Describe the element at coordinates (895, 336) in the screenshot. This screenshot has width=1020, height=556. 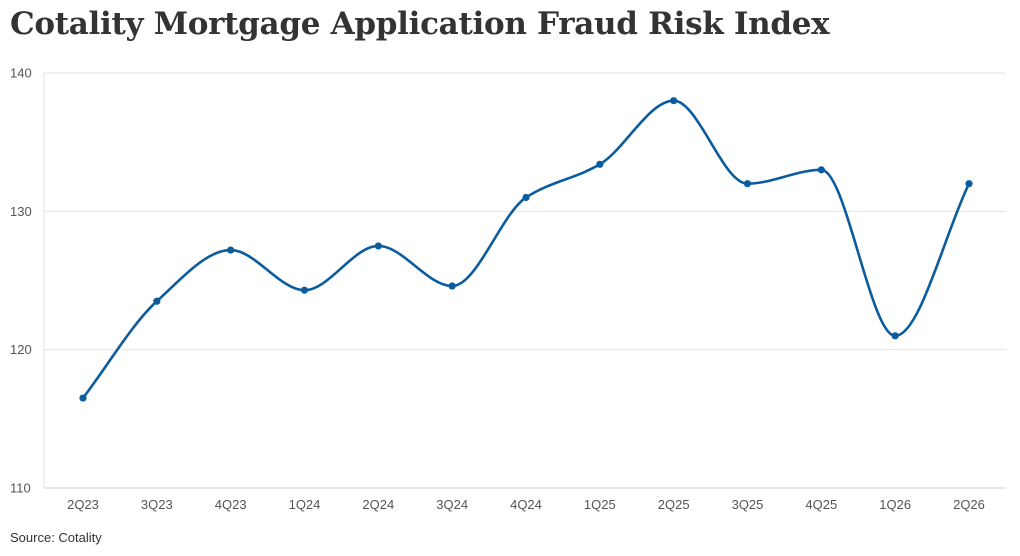
I see `data-point-1q26` at that location.